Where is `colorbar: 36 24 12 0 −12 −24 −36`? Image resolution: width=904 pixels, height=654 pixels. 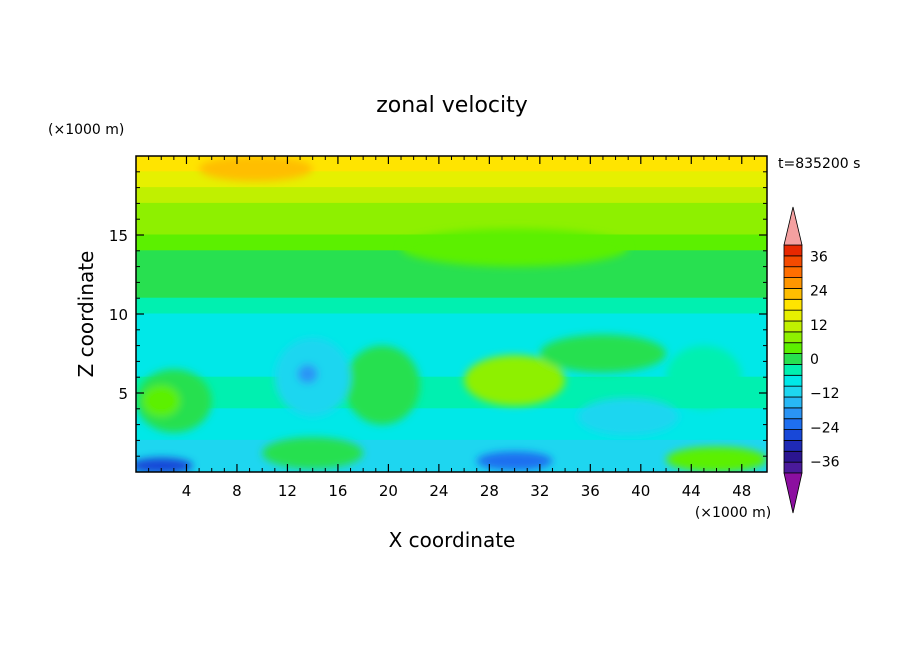 colorbar: 36 24 12 0 −12 −24 −36 is located at coordinates (811, 360).